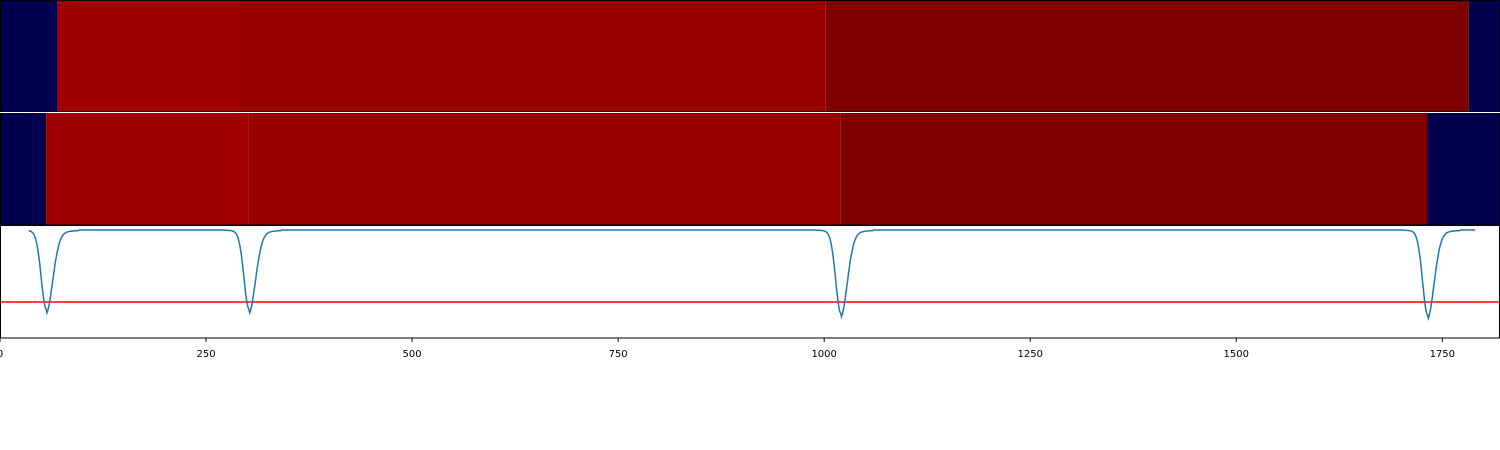 This screenshot has height=450, width=1500. I want to click on x-tick-label-1000: 1000, so click(823, 354).